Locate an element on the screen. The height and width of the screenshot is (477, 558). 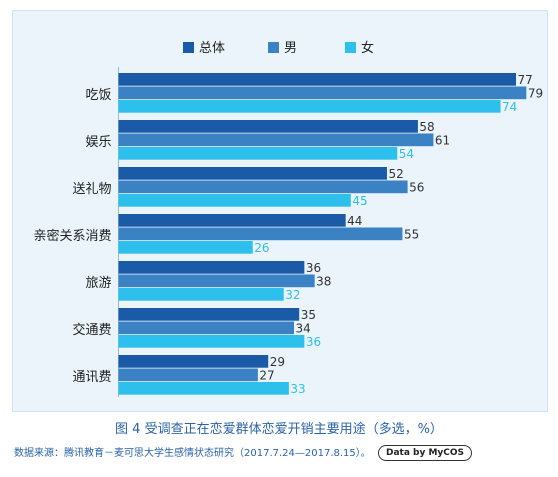
figure-caption: 图 4 受调查正在恋爱群体恋爱开销主要用途（多选，%） is located at coordinates (279, 429).